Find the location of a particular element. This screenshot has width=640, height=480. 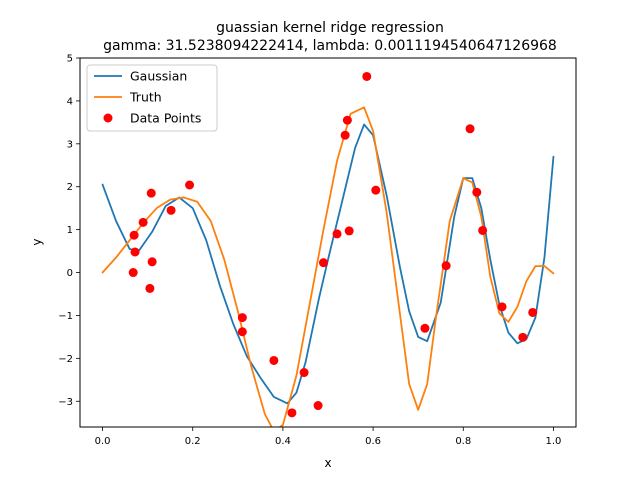

y-tick-label: −2 is located at coordinates (65, 359).